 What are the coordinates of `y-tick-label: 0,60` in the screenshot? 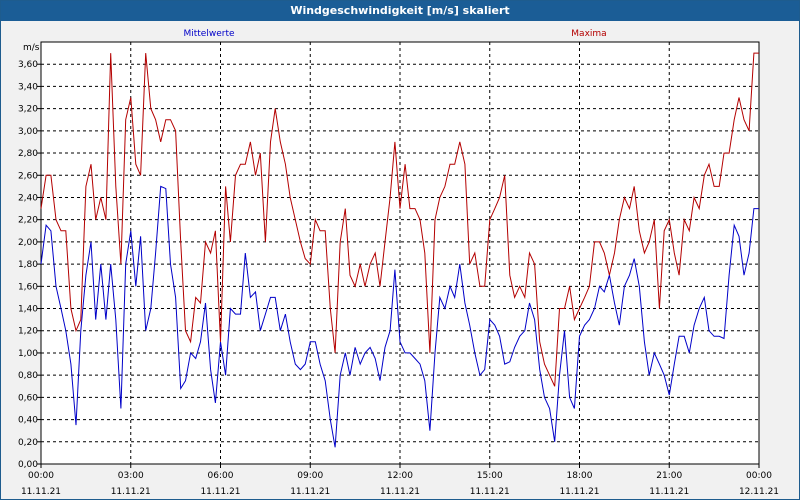 It's located at (28, 398).